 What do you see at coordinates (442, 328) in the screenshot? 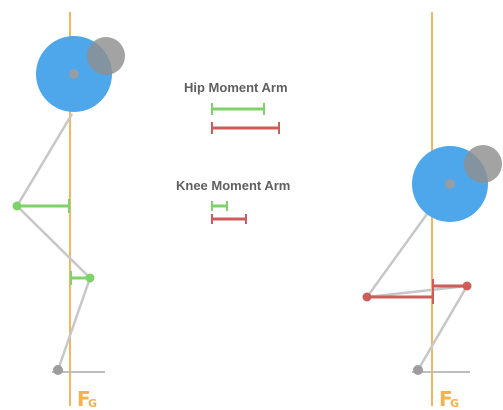
I see `right-shin-segment` at bounding box center [442, 328].